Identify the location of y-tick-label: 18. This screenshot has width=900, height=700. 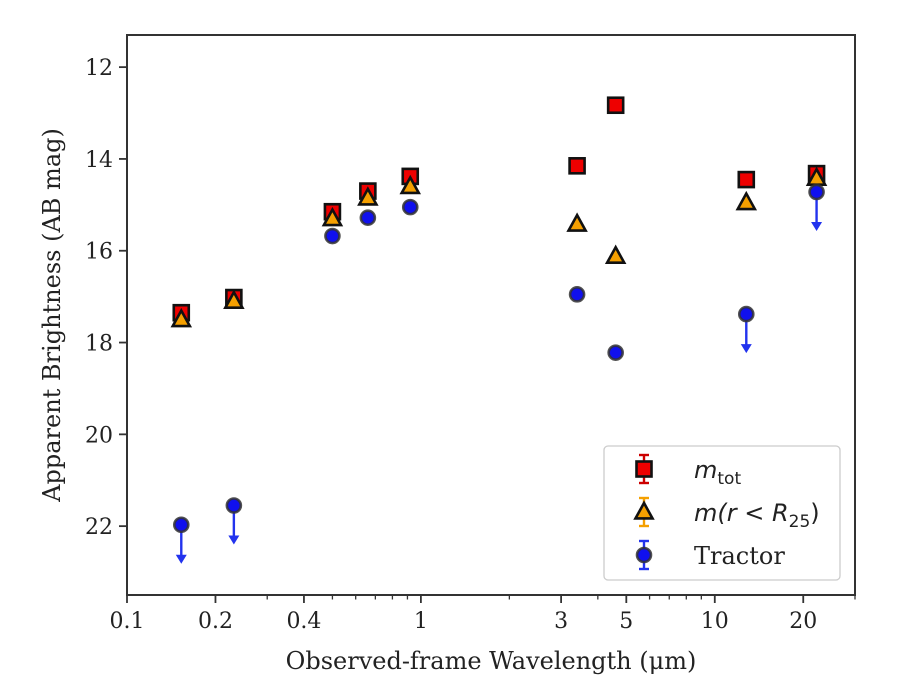
(99, 344).